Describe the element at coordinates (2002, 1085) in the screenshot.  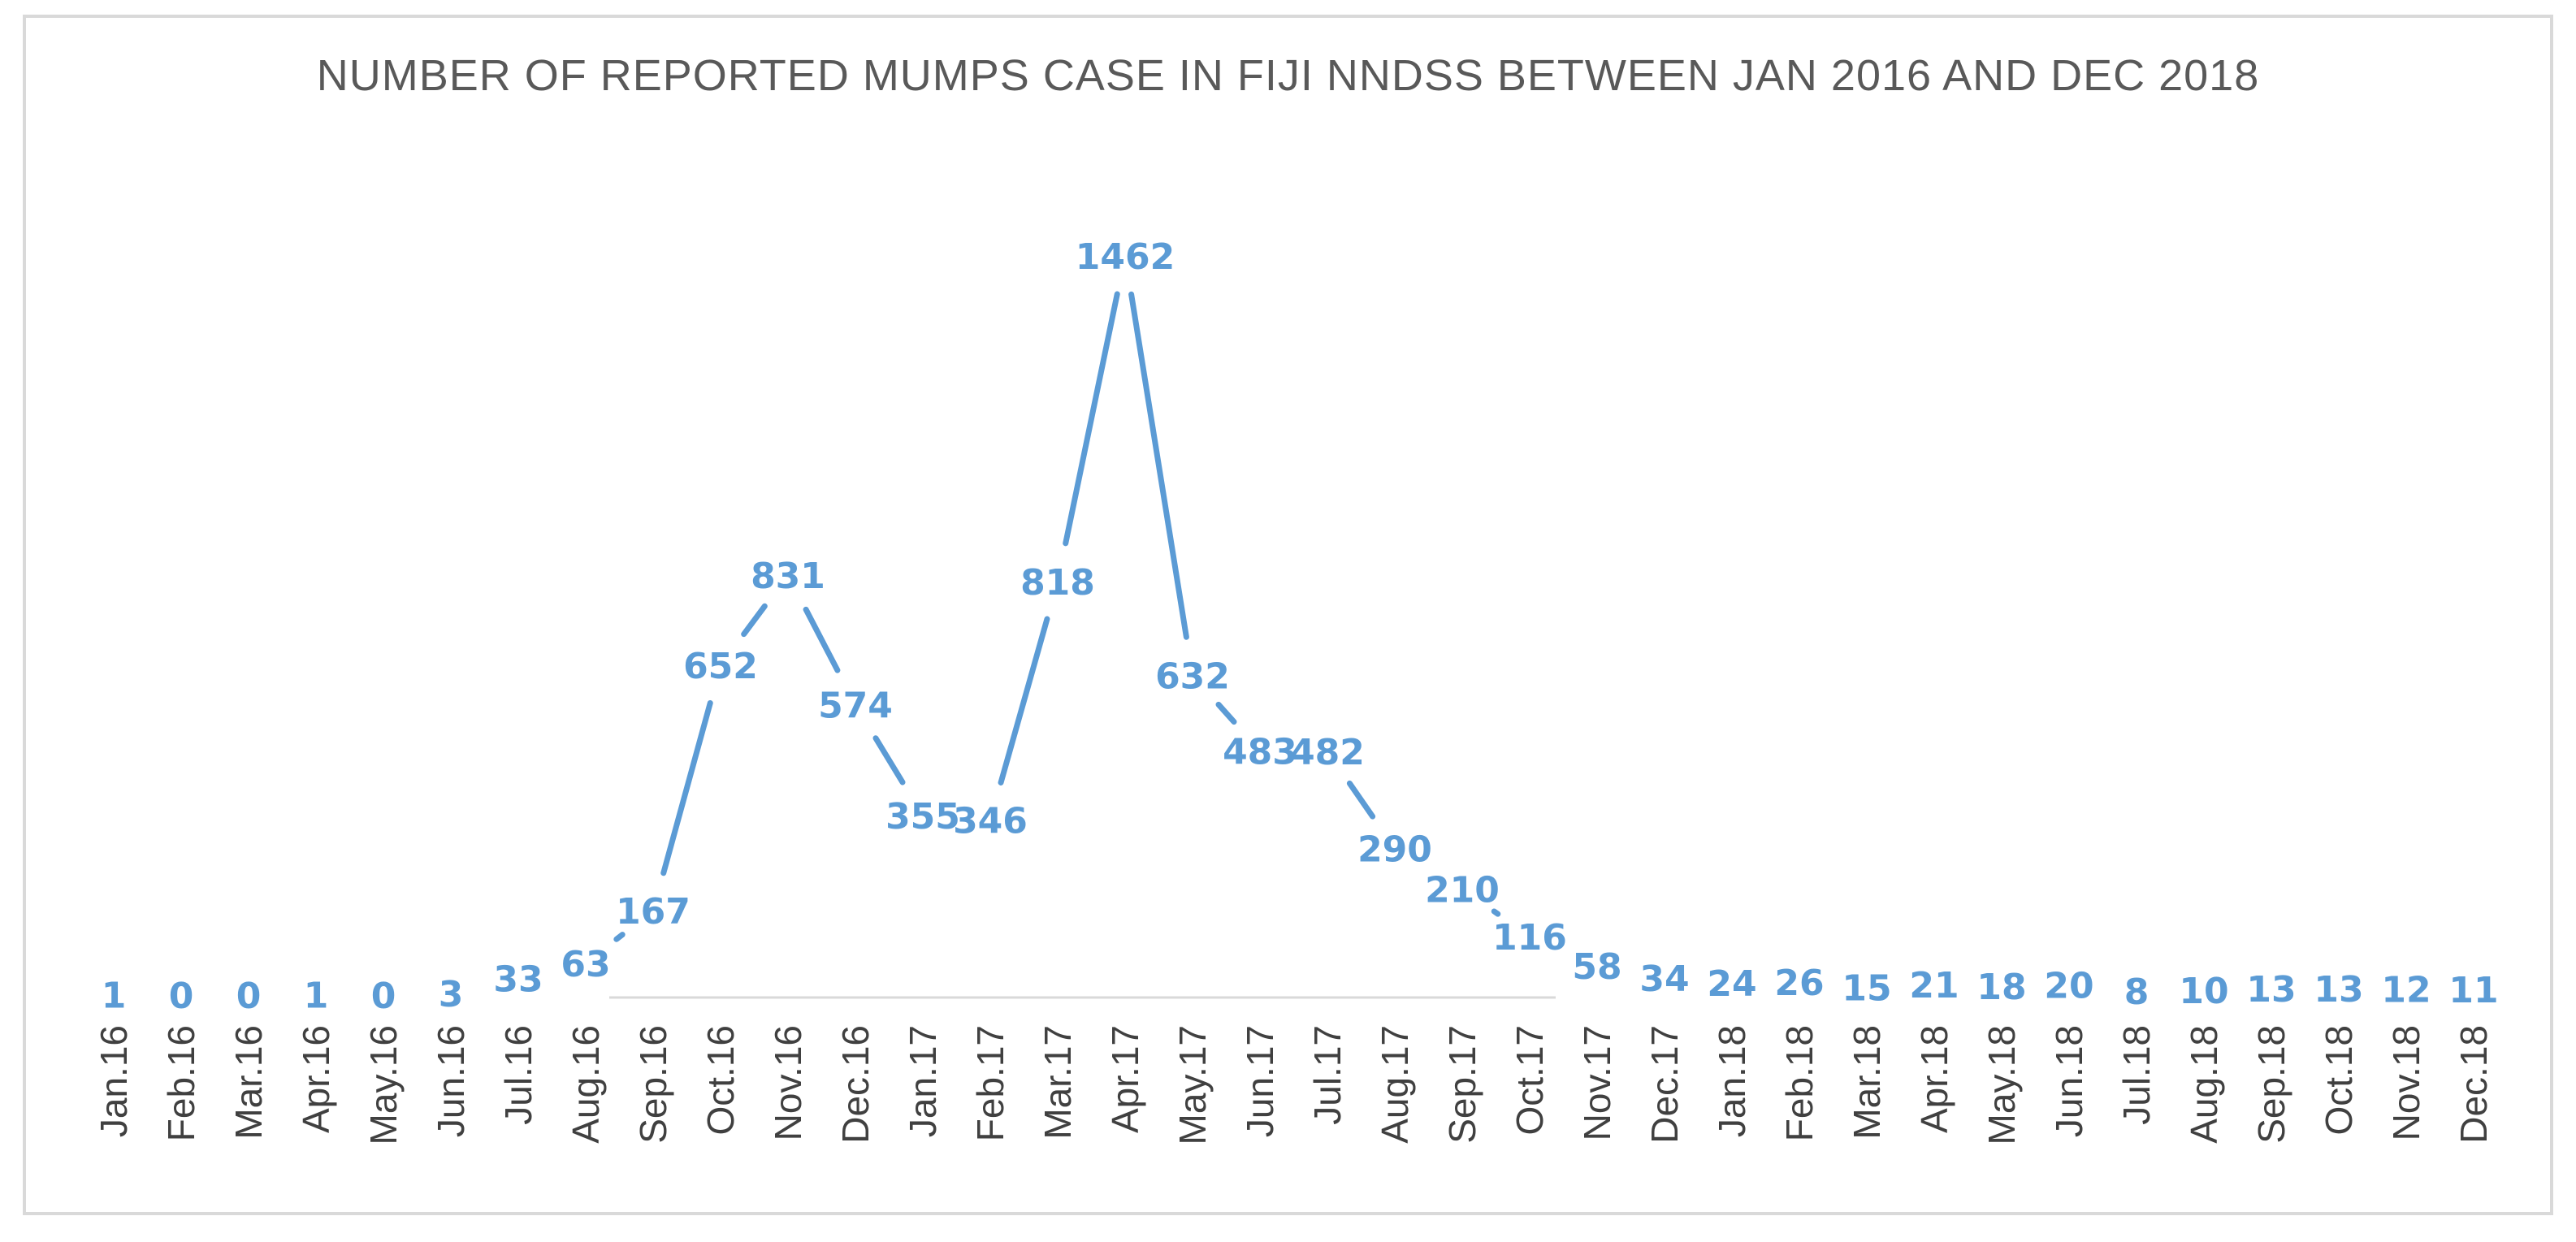
I see `x-tick-label: May.18` at that location.